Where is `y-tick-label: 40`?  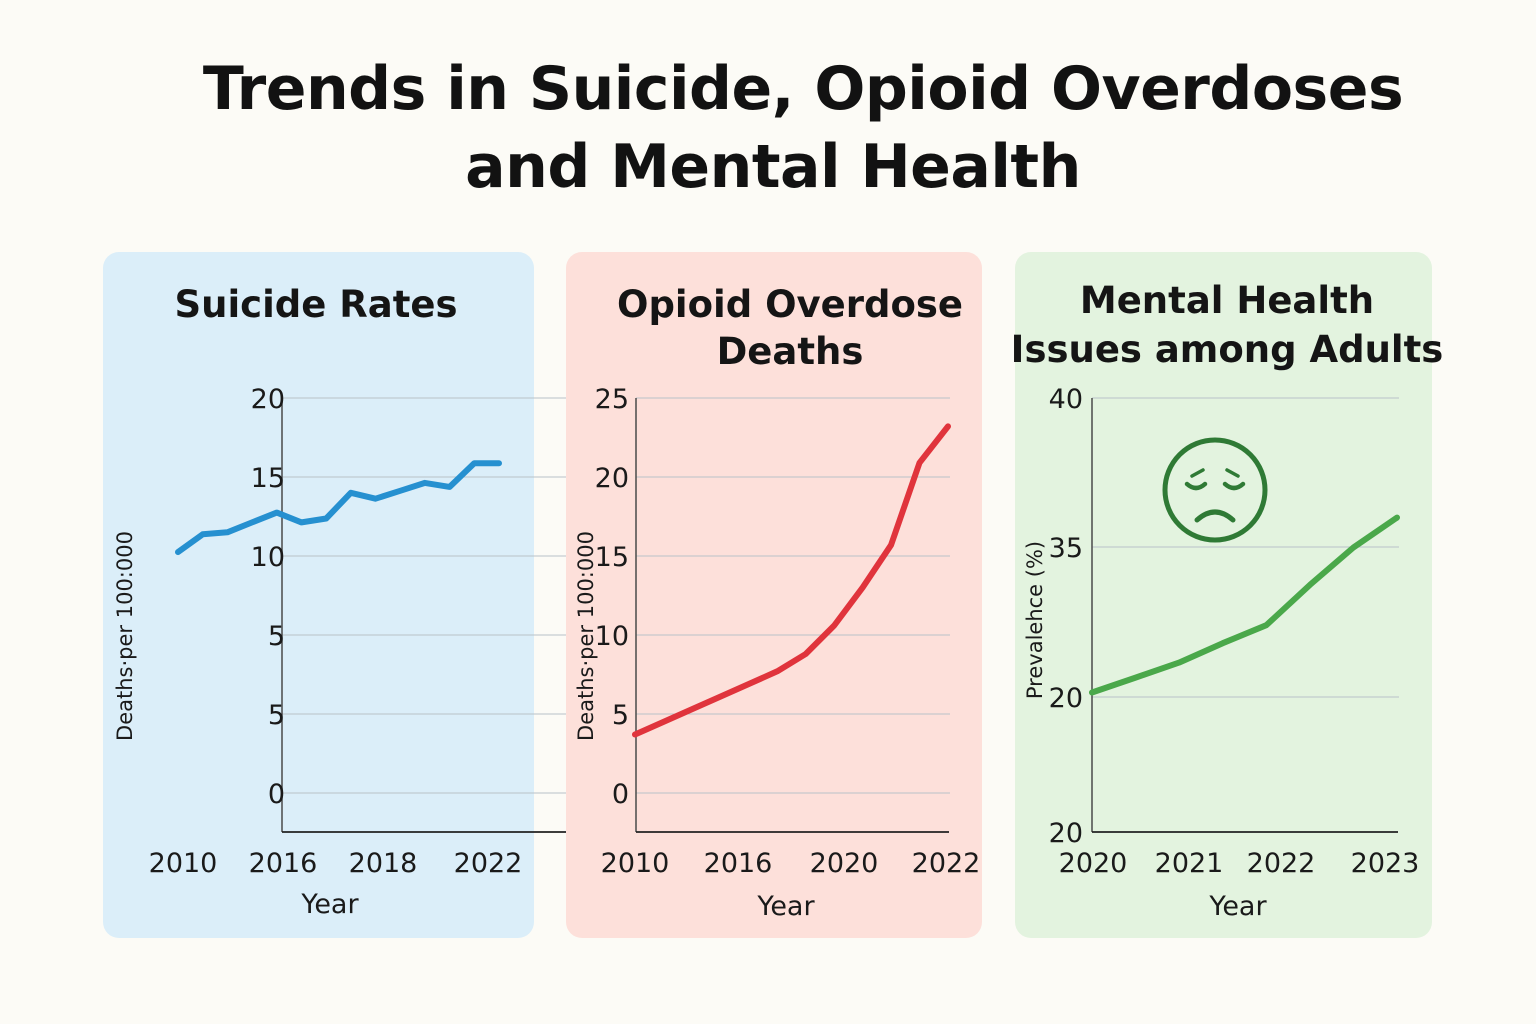
y-tick-label: 40 is located at coordinates (1066, 399).